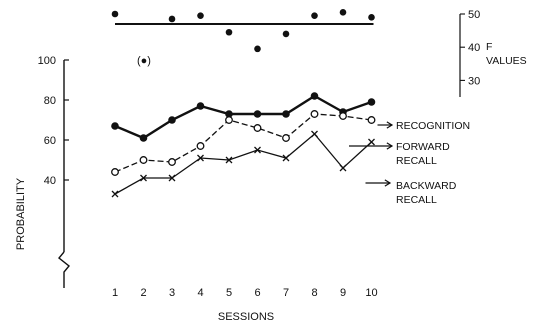 The width and height of the screenshot is (538, 330). Describe the element at coordinates (246, 317) in the screenshot. I see `x-axis-title: SESSIONS` at that location.